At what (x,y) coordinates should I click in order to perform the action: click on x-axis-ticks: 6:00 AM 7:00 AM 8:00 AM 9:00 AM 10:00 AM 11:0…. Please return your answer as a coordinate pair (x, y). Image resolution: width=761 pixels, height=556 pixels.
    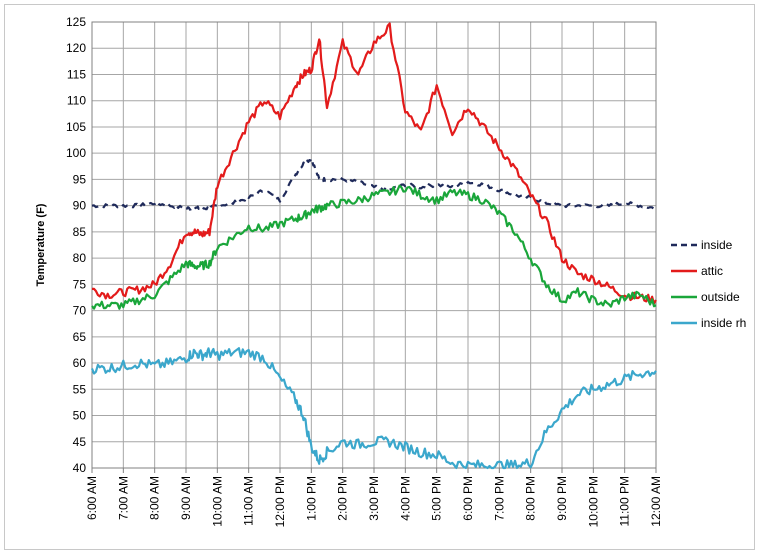
    Looking at the image, I should click on (374, 501).